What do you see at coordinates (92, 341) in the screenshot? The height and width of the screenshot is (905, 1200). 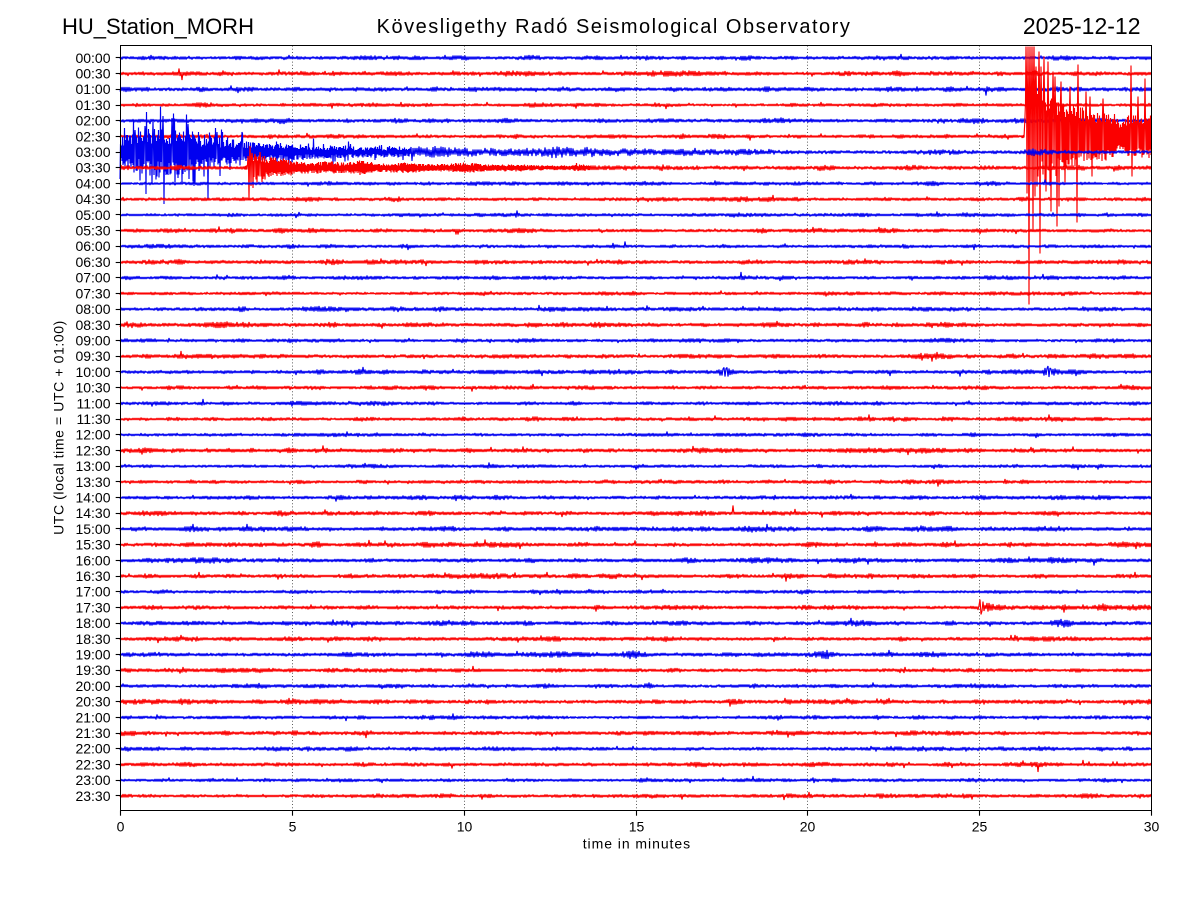 I see `svg-text: 09:00` at bounding box center [92, 341].